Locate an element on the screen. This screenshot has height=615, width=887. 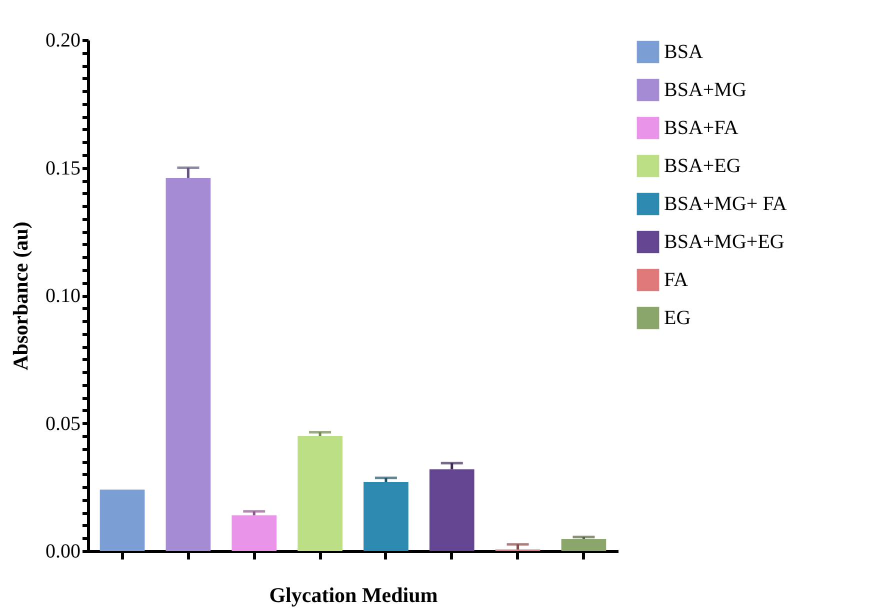
legend-label: BSA+EG is located at coordinates (702, 166).